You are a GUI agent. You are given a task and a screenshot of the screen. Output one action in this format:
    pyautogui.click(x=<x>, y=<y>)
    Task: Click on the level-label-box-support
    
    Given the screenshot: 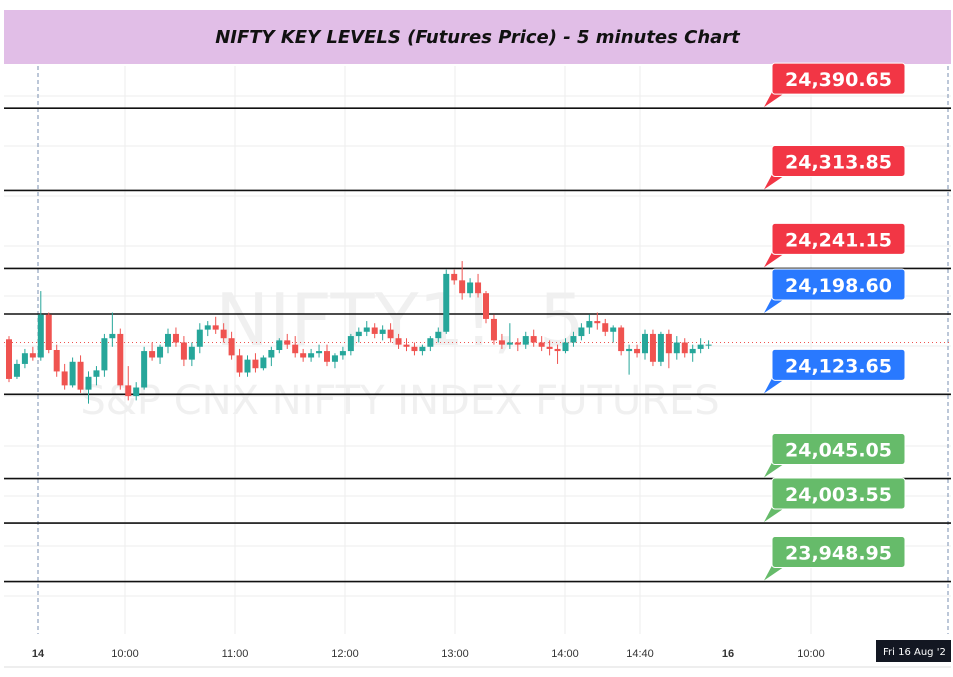 What is the action you would take?
    pyautogui.click(x=838, y=552)
    